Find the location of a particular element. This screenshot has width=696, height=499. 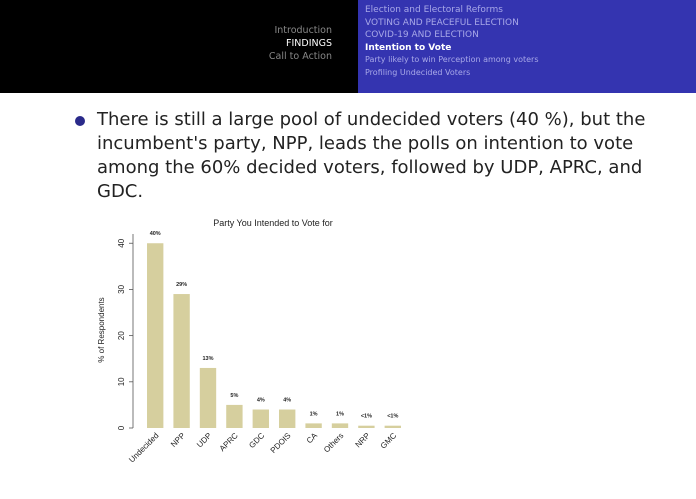

nav-item: Election and Electoral Reforms is located at coordinates (434, 10).